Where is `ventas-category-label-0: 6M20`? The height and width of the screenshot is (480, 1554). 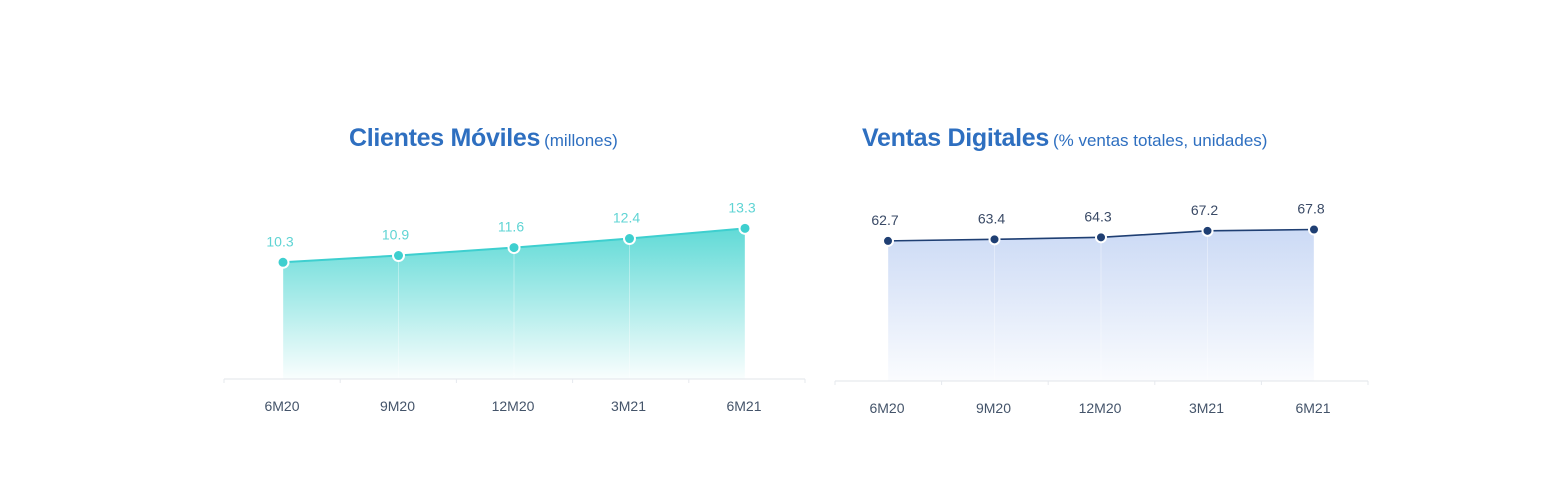 ventas-category-label-0: 6M20 is located at coordinates (886, 408).